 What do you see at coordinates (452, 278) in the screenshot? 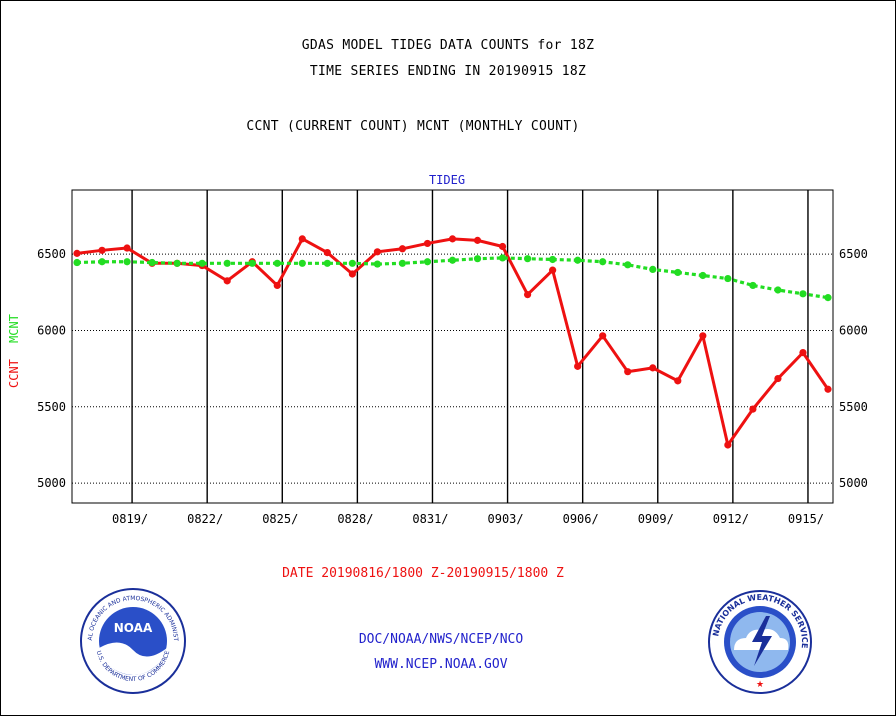
I see `series-line-mcnt` at bounding box center [452, 278].